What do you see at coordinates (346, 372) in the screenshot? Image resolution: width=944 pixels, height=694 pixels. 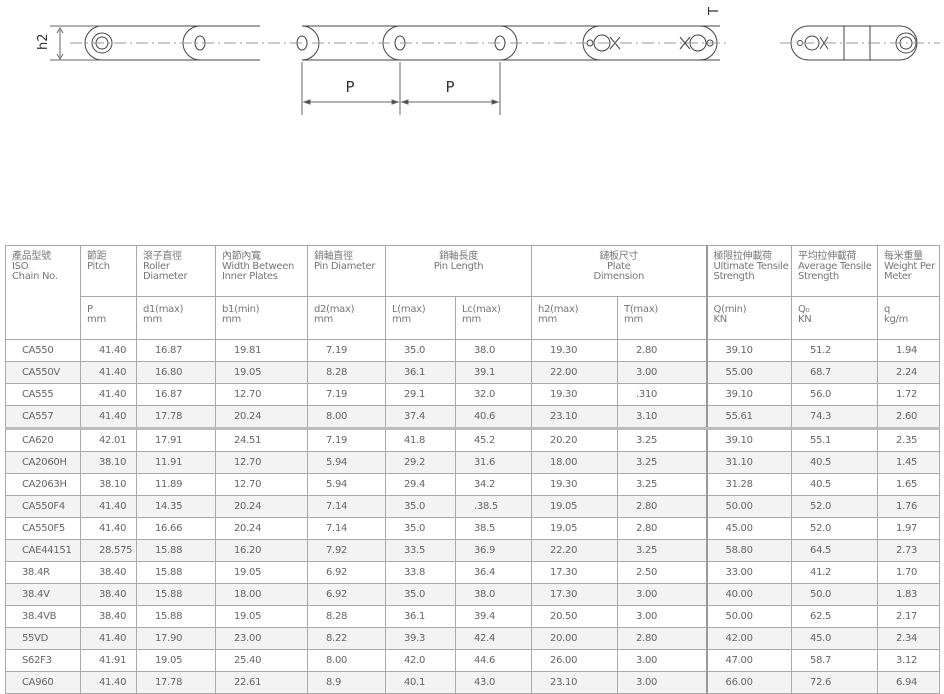 I see `table-cell: 8.28` at bounding box center [346, 372].